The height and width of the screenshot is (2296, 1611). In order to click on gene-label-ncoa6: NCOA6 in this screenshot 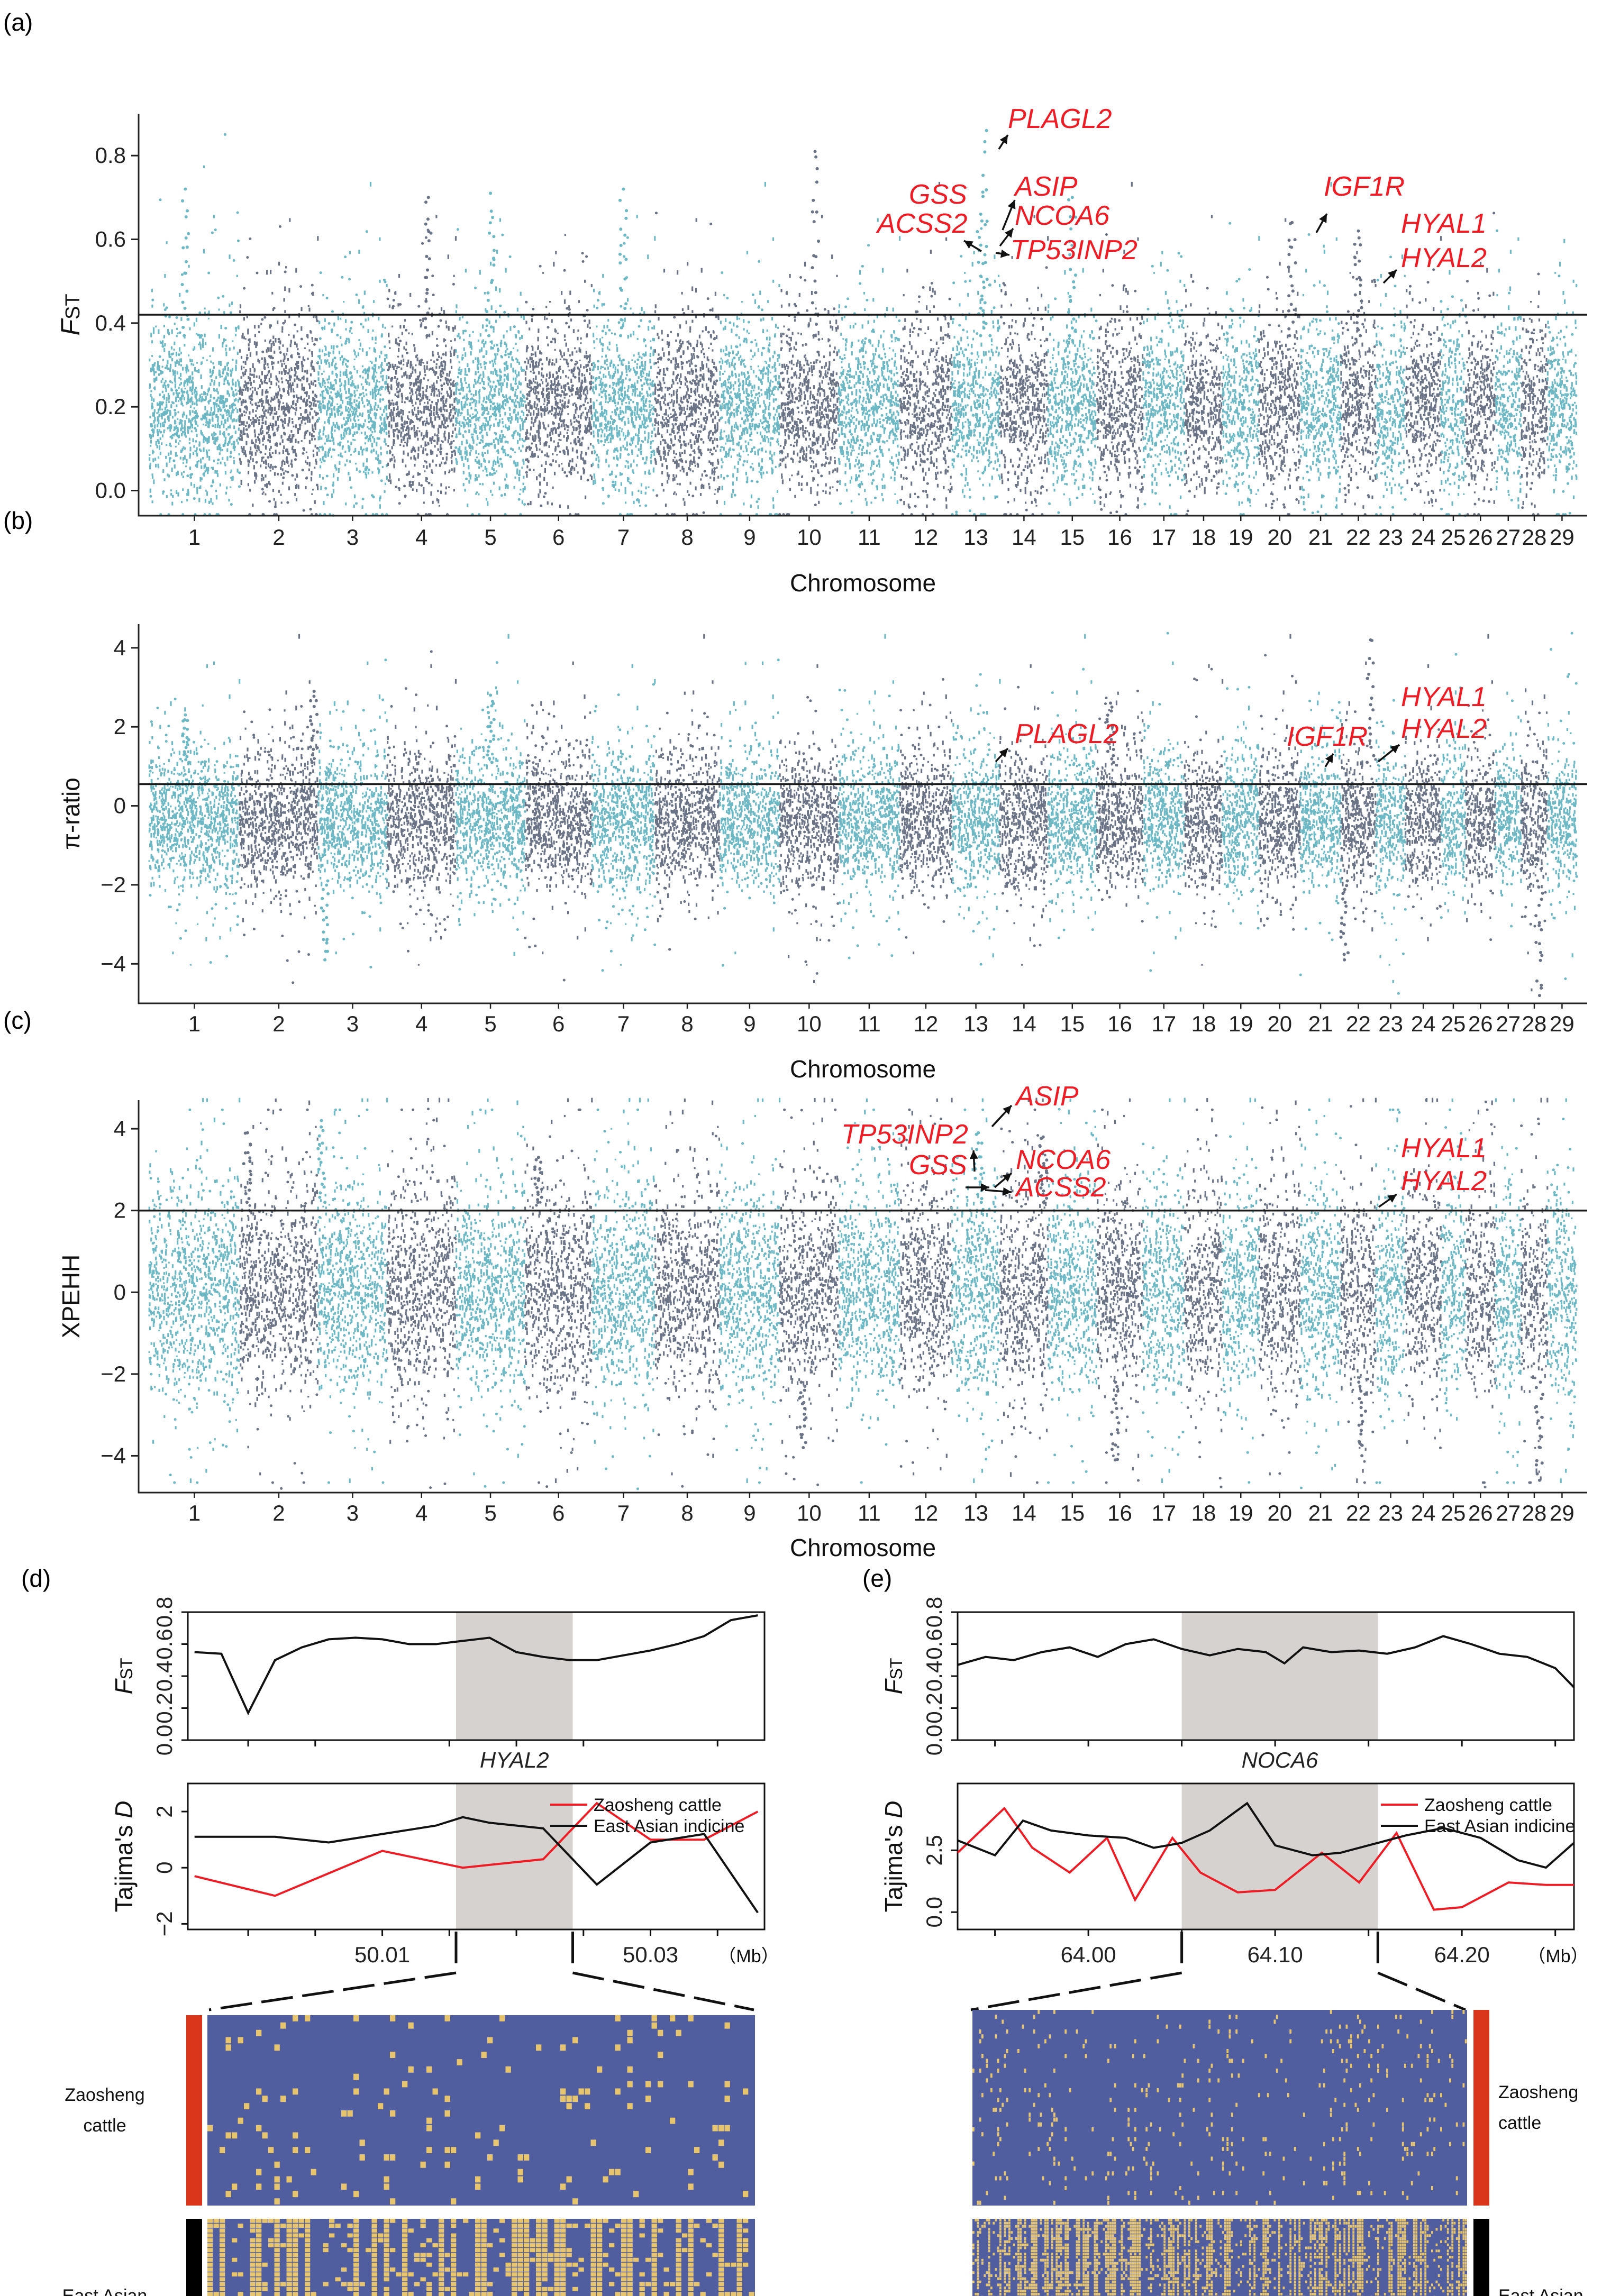, I will do `click(1062, 215)`.